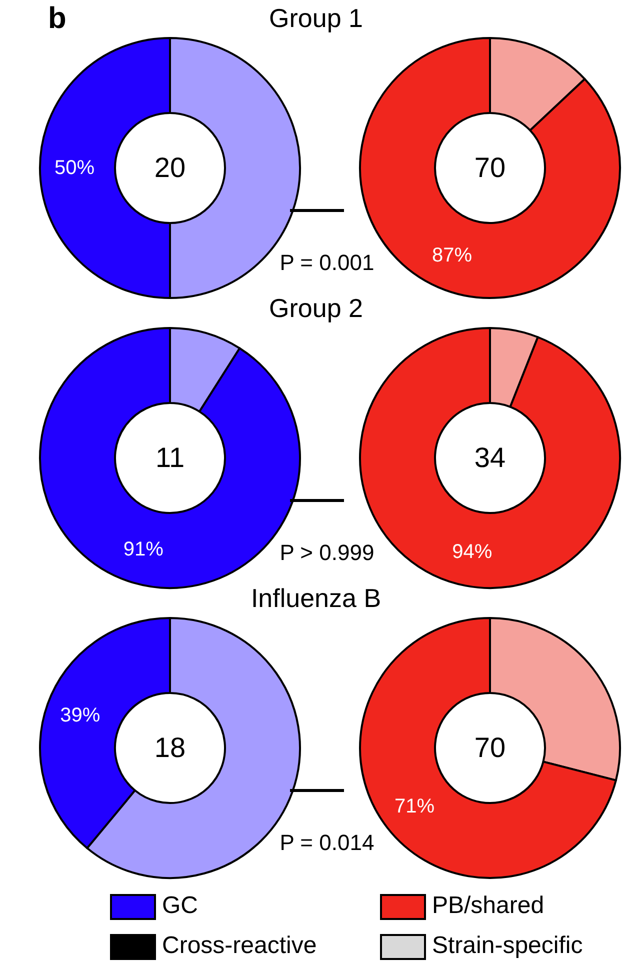 This screenshot has height=971, width=633. What do you see at coordinates (80, 715) in the screenshot?
I see `data-label: 39%` at bounding box center [80, 715].